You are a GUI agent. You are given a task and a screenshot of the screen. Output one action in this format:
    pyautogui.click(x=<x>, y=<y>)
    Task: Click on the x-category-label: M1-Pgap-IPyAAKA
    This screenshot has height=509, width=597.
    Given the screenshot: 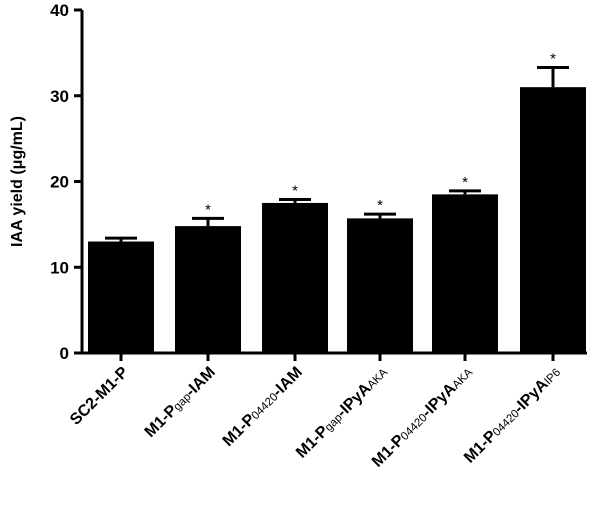 What is the action you would take?
    pyautogui.click(x=342, y=413)
    